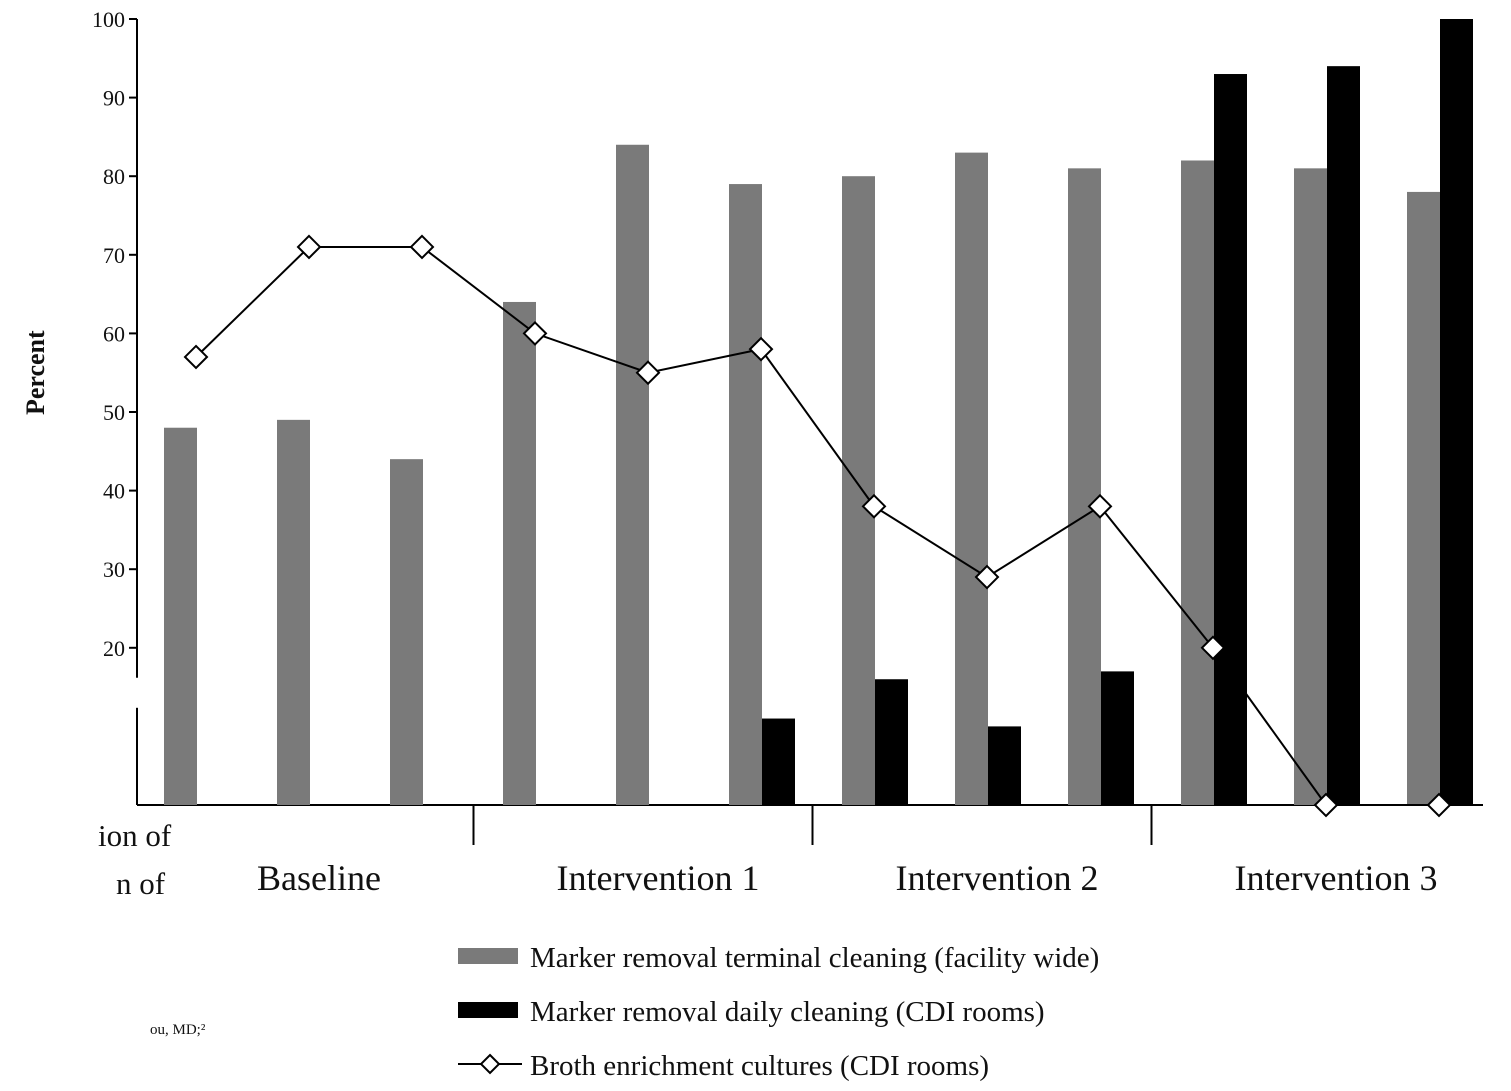  Describe the element at coordinates (114, 333) in the screenshot. I see `y-tick-label: 60` at that location.